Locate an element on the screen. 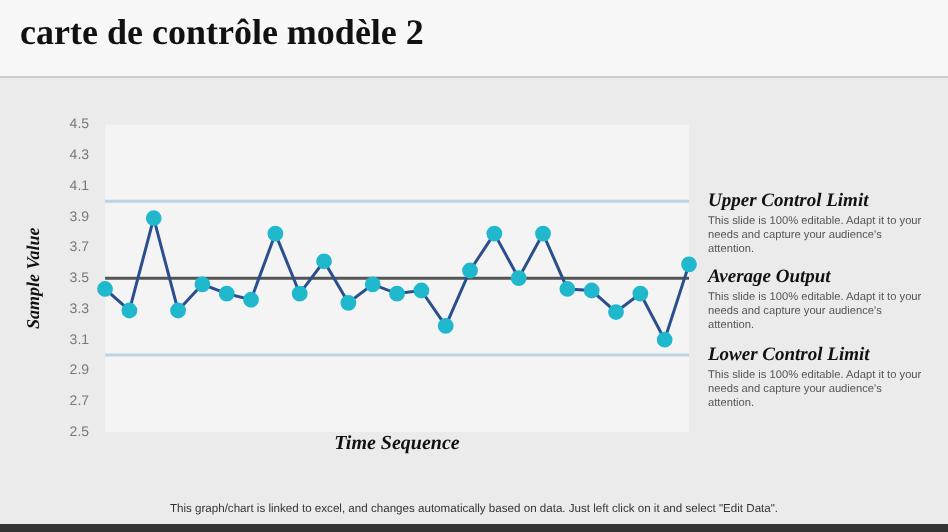  y-axis-title: Sample Value is located at coordinates (33, 278).